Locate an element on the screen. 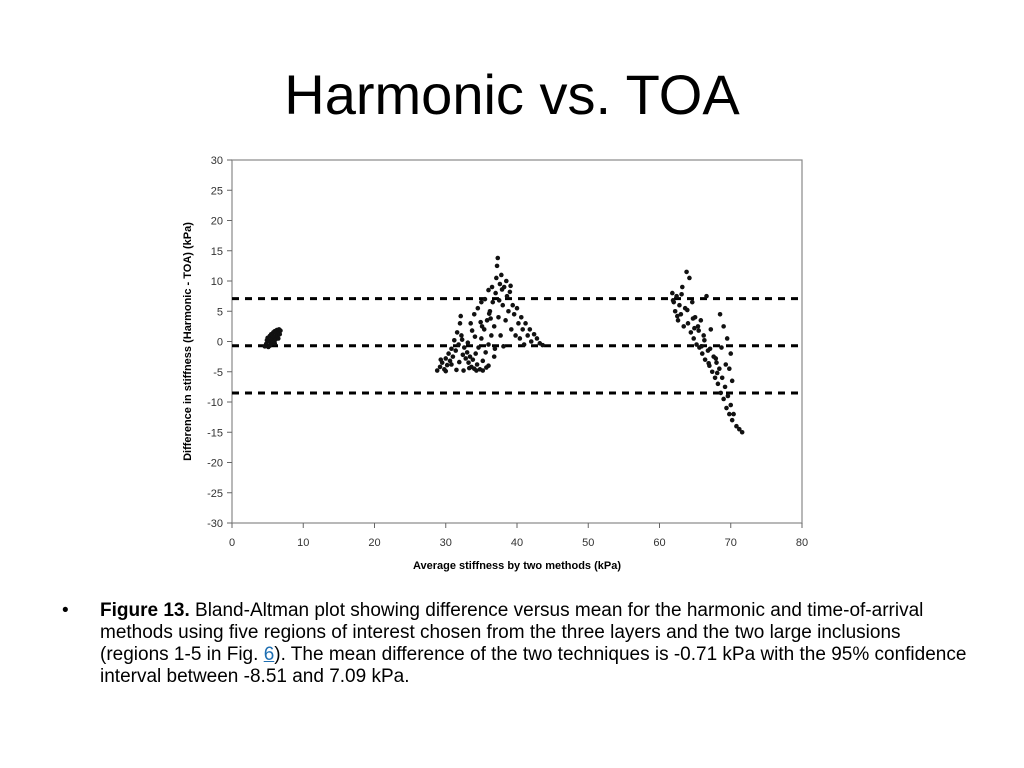 This screenshot has height=768, width=1024. figure-link: 6 is located at coordinates (269, 654).